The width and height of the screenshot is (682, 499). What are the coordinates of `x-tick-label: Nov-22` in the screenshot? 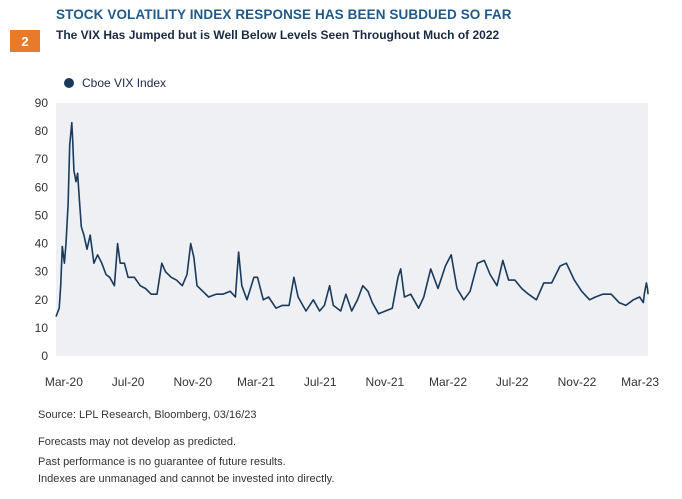 It's located at (577, 382).